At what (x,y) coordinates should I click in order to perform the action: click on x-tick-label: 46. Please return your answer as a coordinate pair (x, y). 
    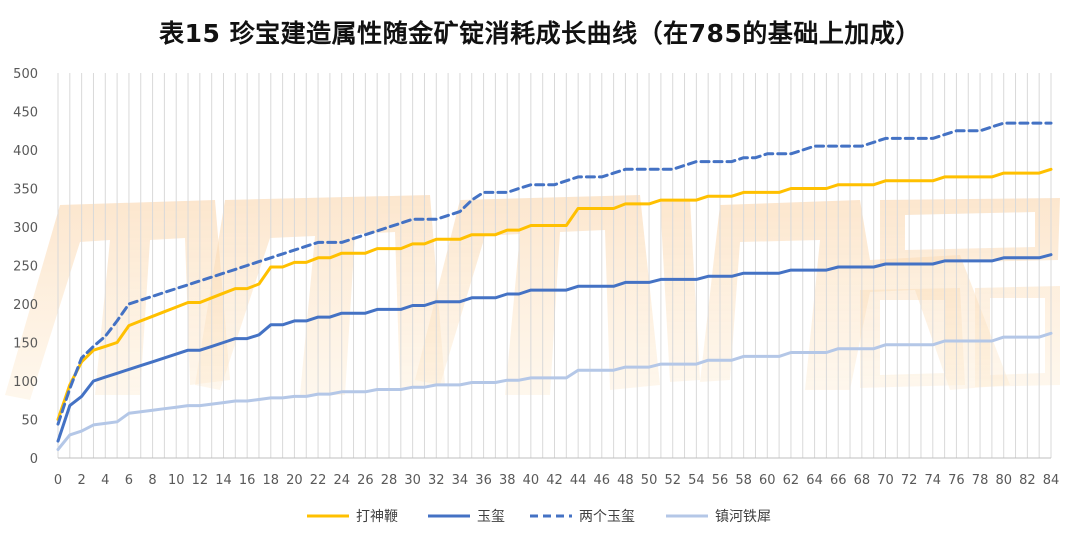
    Looking at the image, I should click on (602, 480).